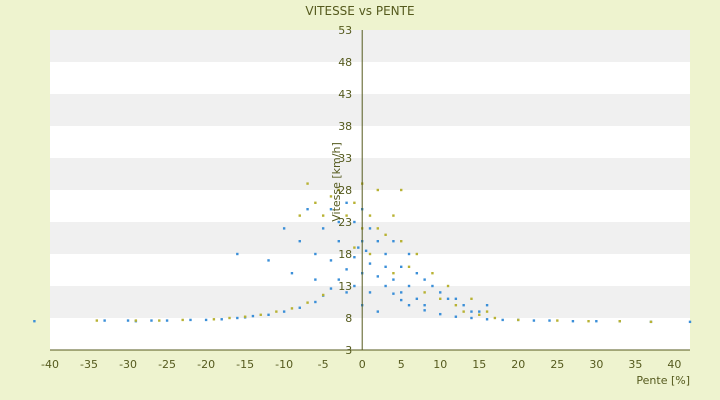 The image size is (720, 400). What do you see at coordinates (518, 364) in the screenshot?
I see `x-tick-label: 20` at bounding box center [518, 364].